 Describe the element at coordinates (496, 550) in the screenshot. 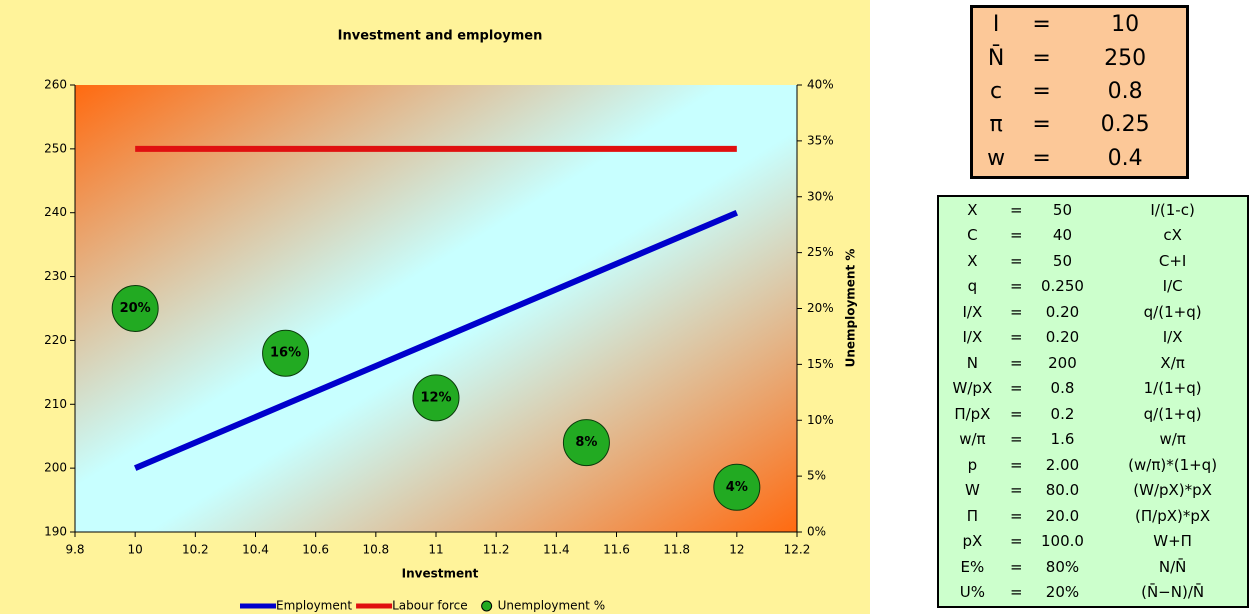

I see `x-tick-label: 11.2` at that location.